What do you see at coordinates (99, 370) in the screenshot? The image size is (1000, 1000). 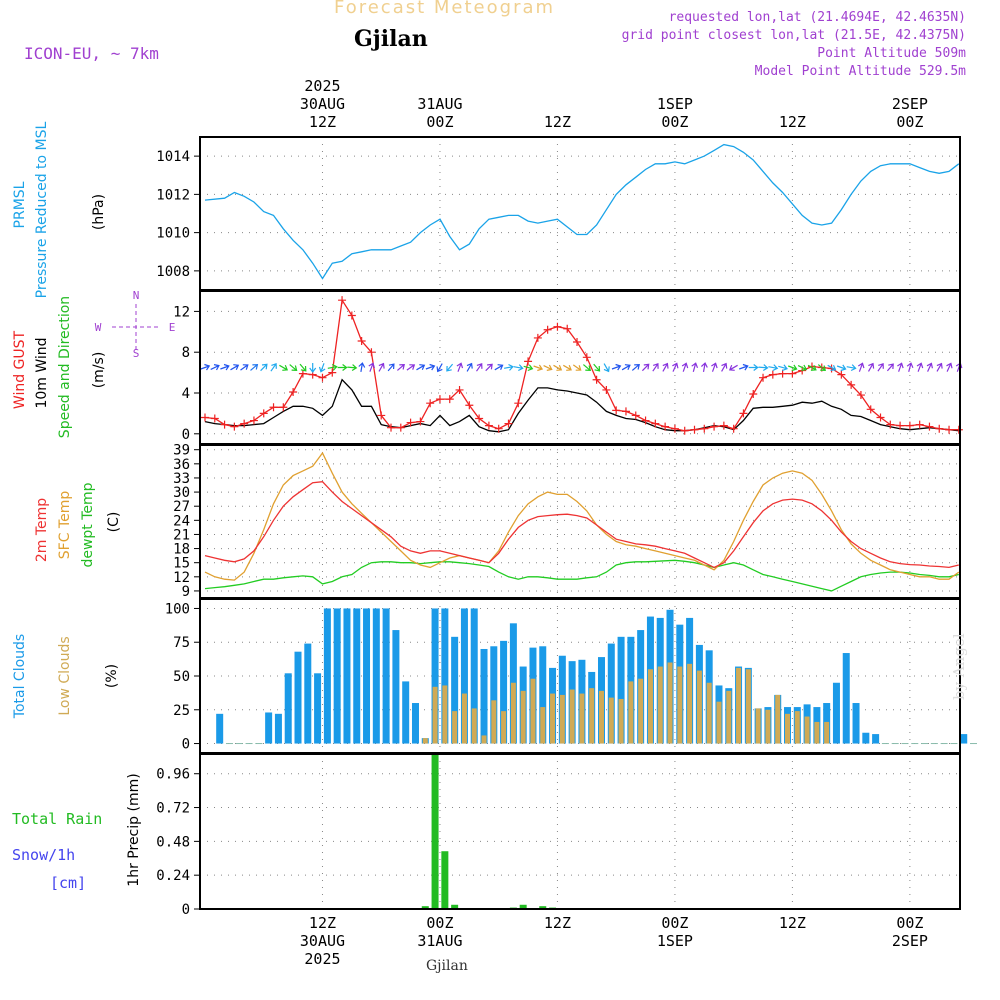 I see `wind-unit: (m/s)` at bounding box center [99, 370].